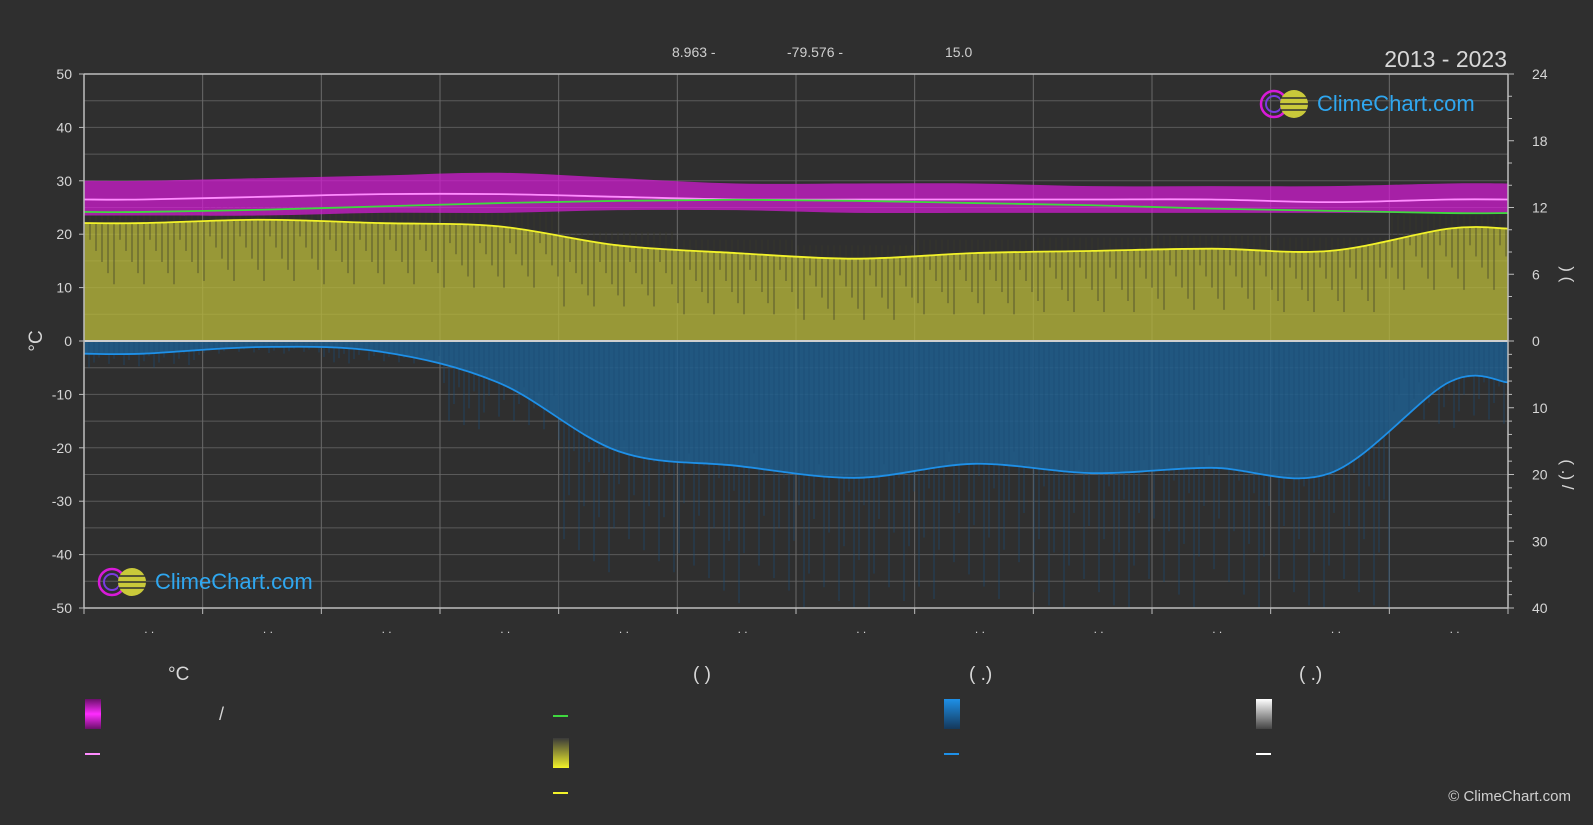  I want to click on right-bottom-tick-label: 30, so click(1540, 541).